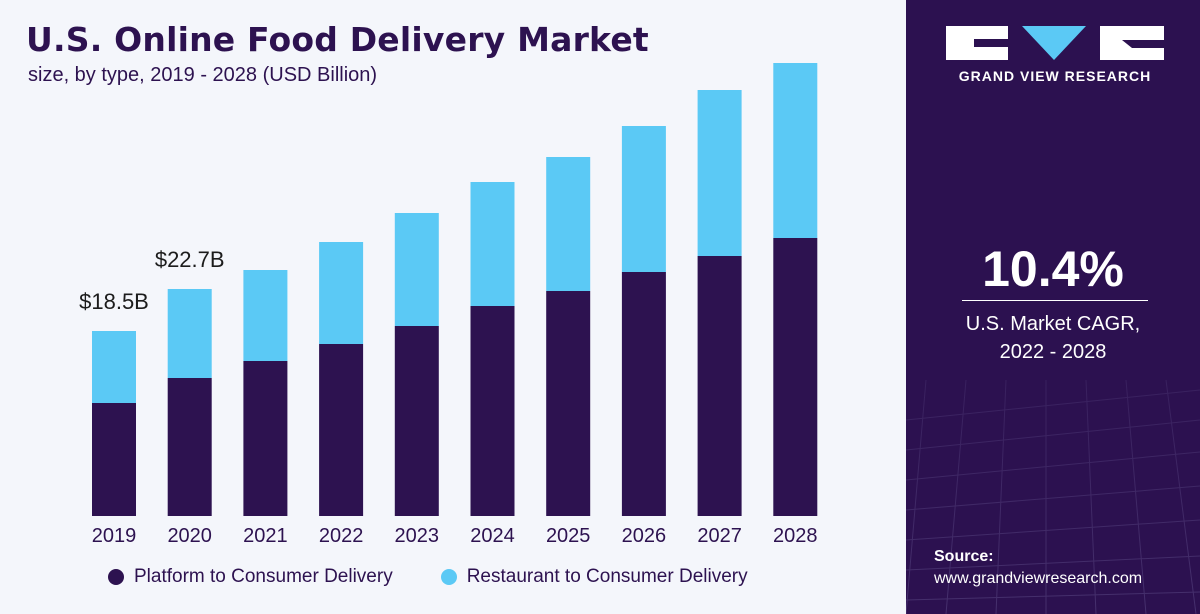 This screenshot has width=1200, height=614. What do you see at coordinates (114, 301) in the screenshot?
I see `data-label-2019: $18.5B` at bounding box center [114, 301].